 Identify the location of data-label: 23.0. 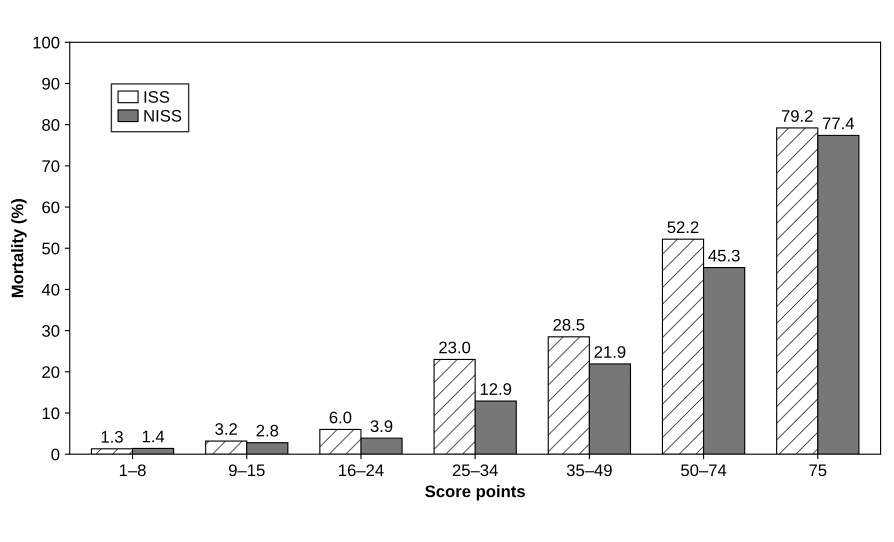
(454, 348).